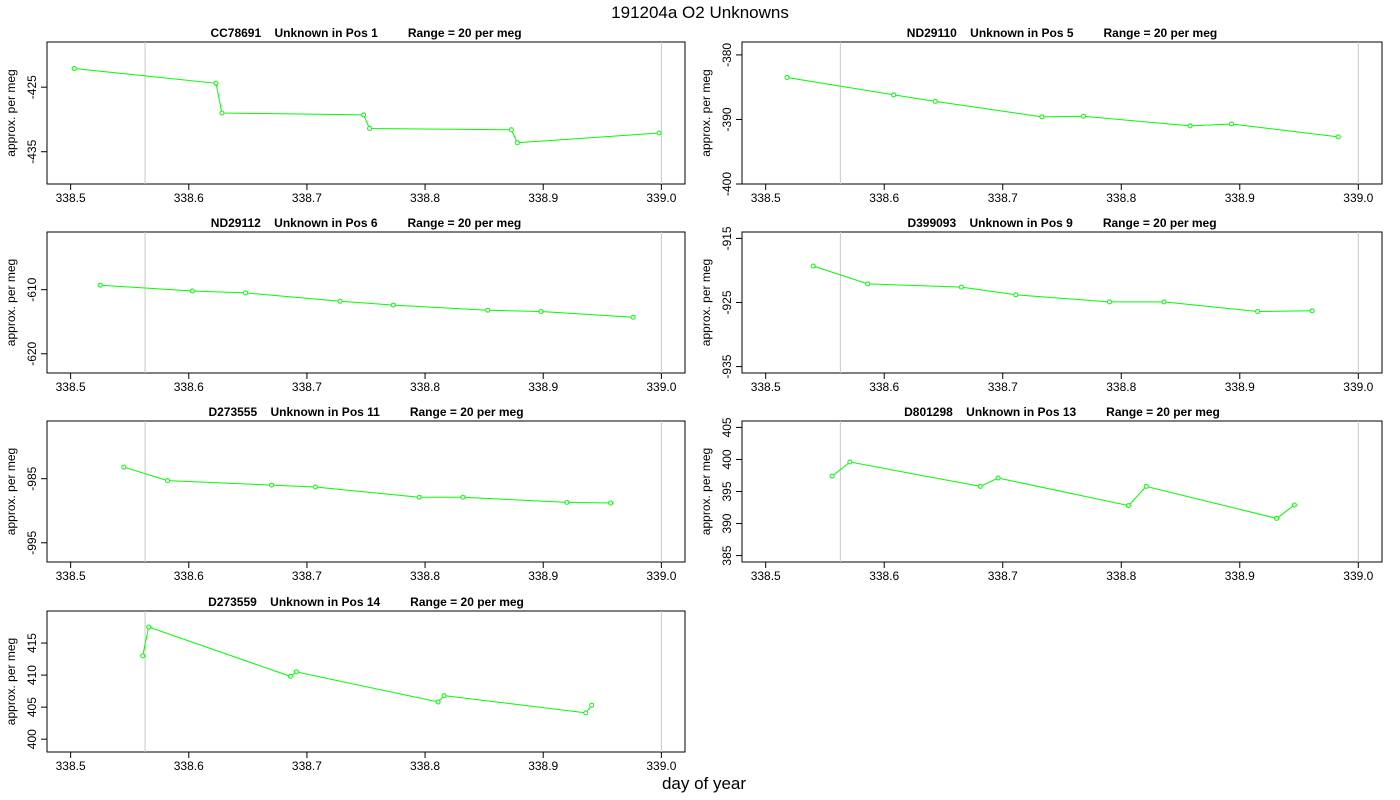  Describe the element at coordinates (727, 184) in the screenshot. I see `y-tick-label: -400` at that location.